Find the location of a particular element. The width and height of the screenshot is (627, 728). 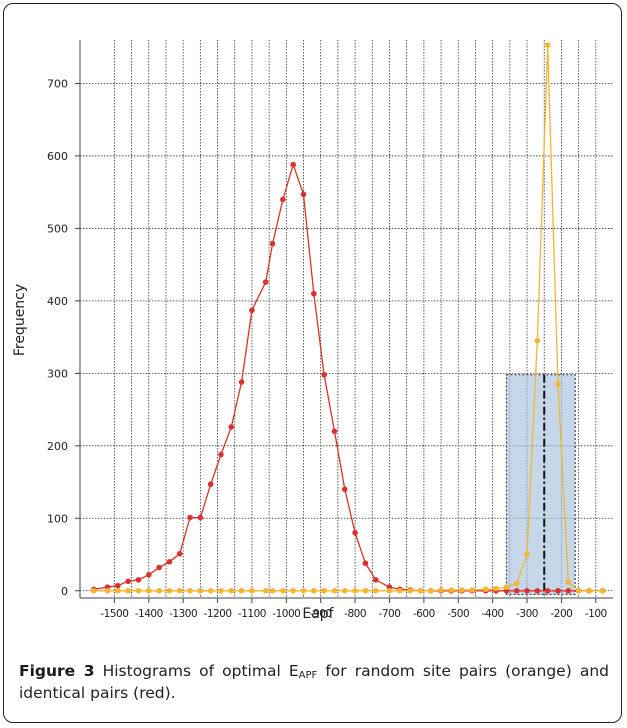

y-axis-label: Frequency is located at coordinates (20, 320).